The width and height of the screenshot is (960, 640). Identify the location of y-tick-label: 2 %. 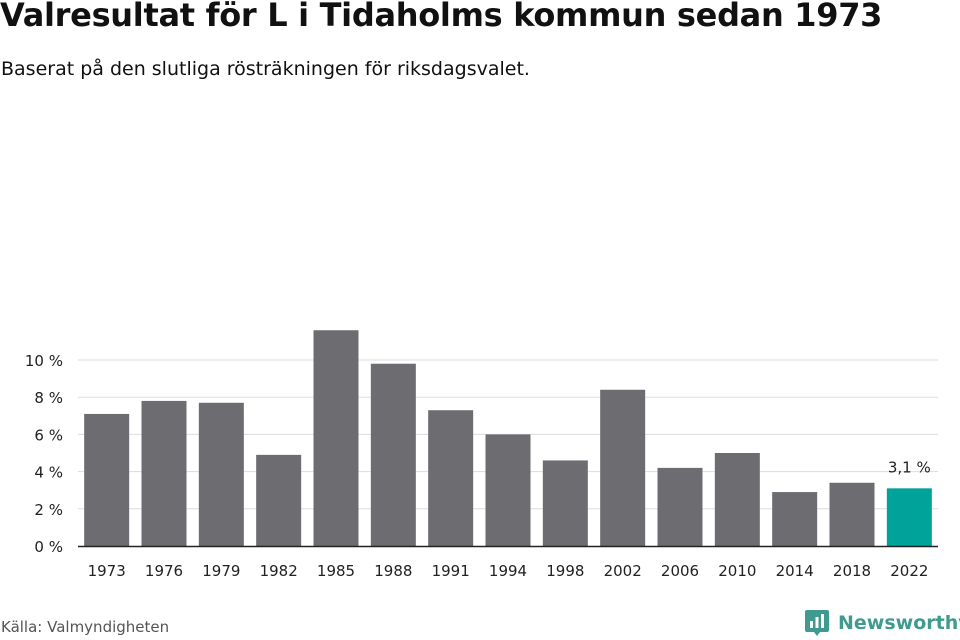
(48, 510).